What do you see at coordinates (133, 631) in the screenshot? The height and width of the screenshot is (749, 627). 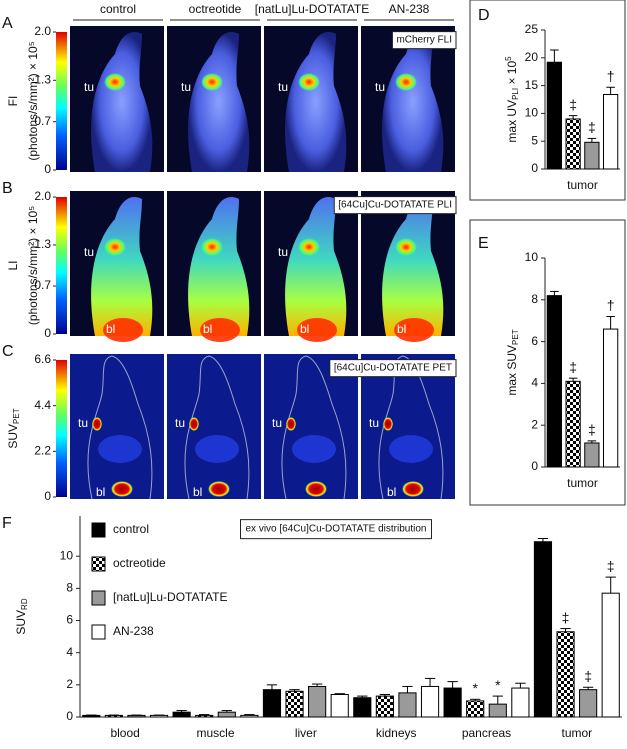 I see `legend-label: AN-238` at bounding box center [133, 631].